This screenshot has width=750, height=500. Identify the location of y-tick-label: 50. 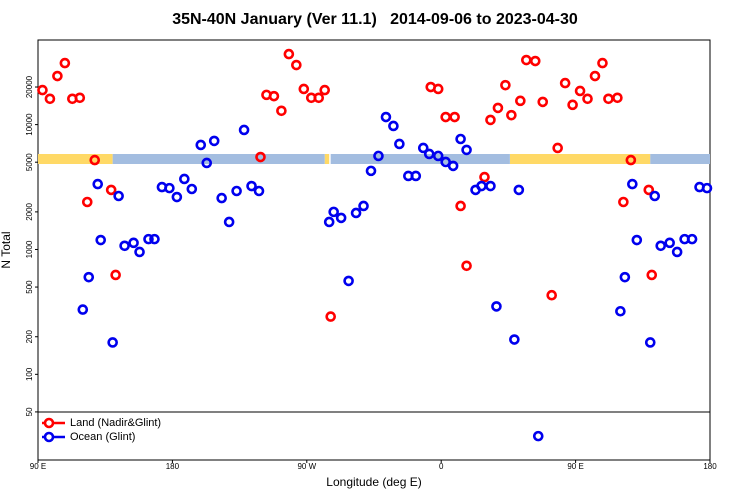
(29, 411).